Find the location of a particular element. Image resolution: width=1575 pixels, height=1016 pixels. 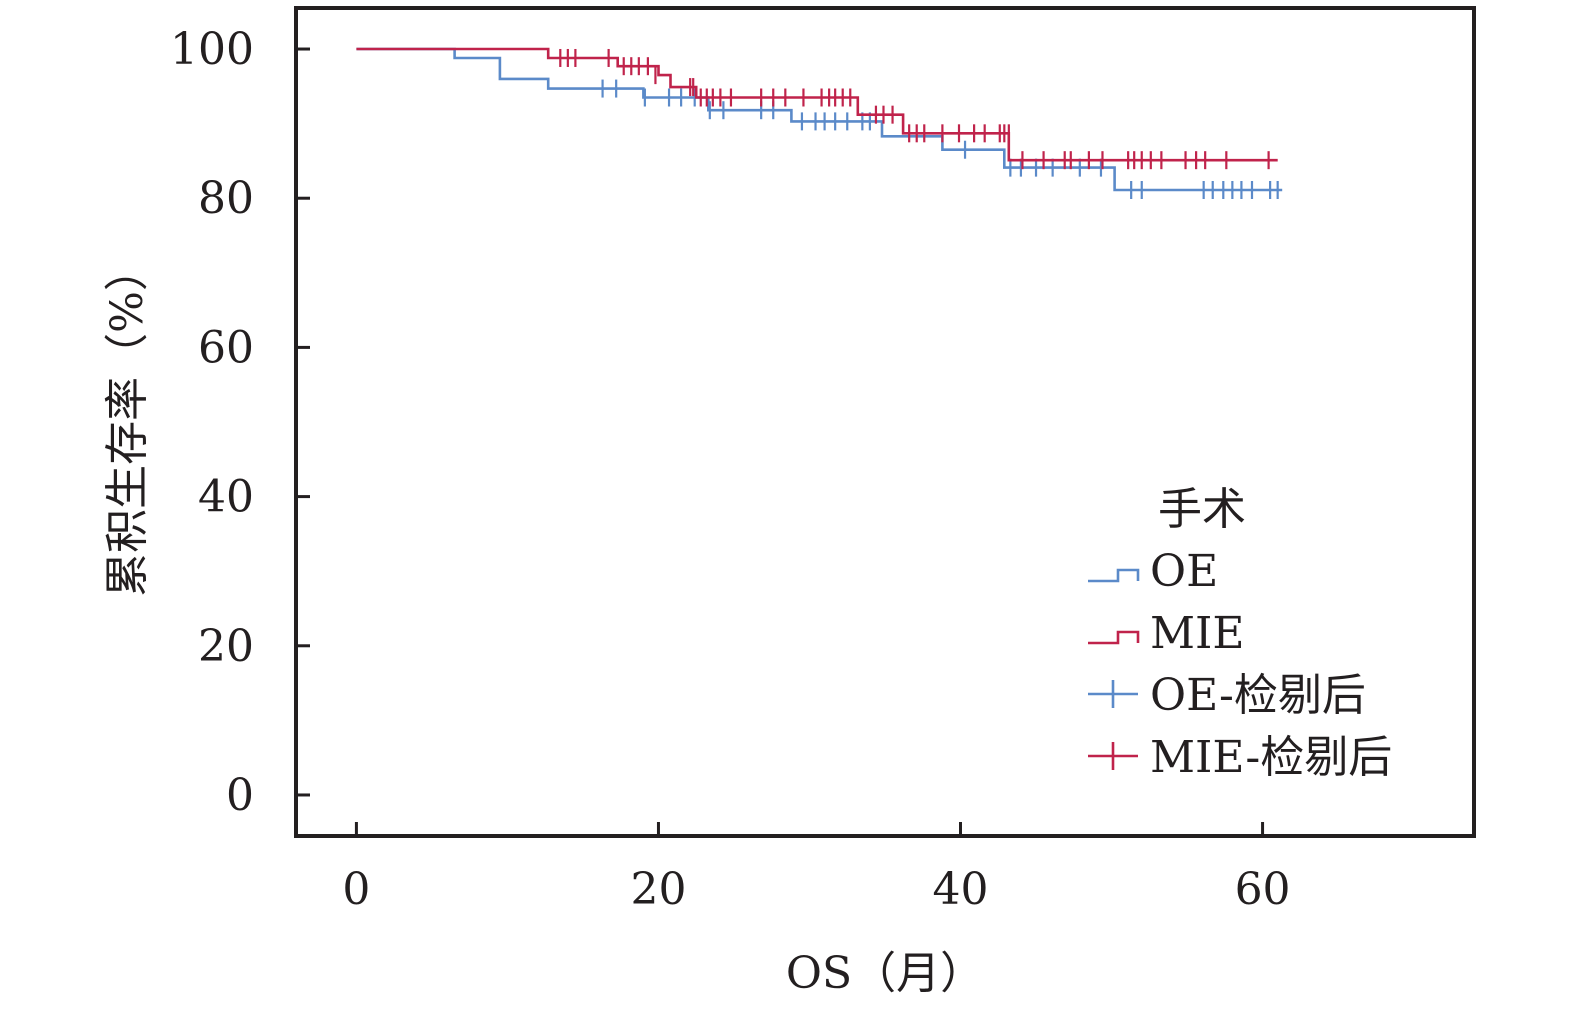

y-tick-label-80: 80 is located at coordinates (226, 198).